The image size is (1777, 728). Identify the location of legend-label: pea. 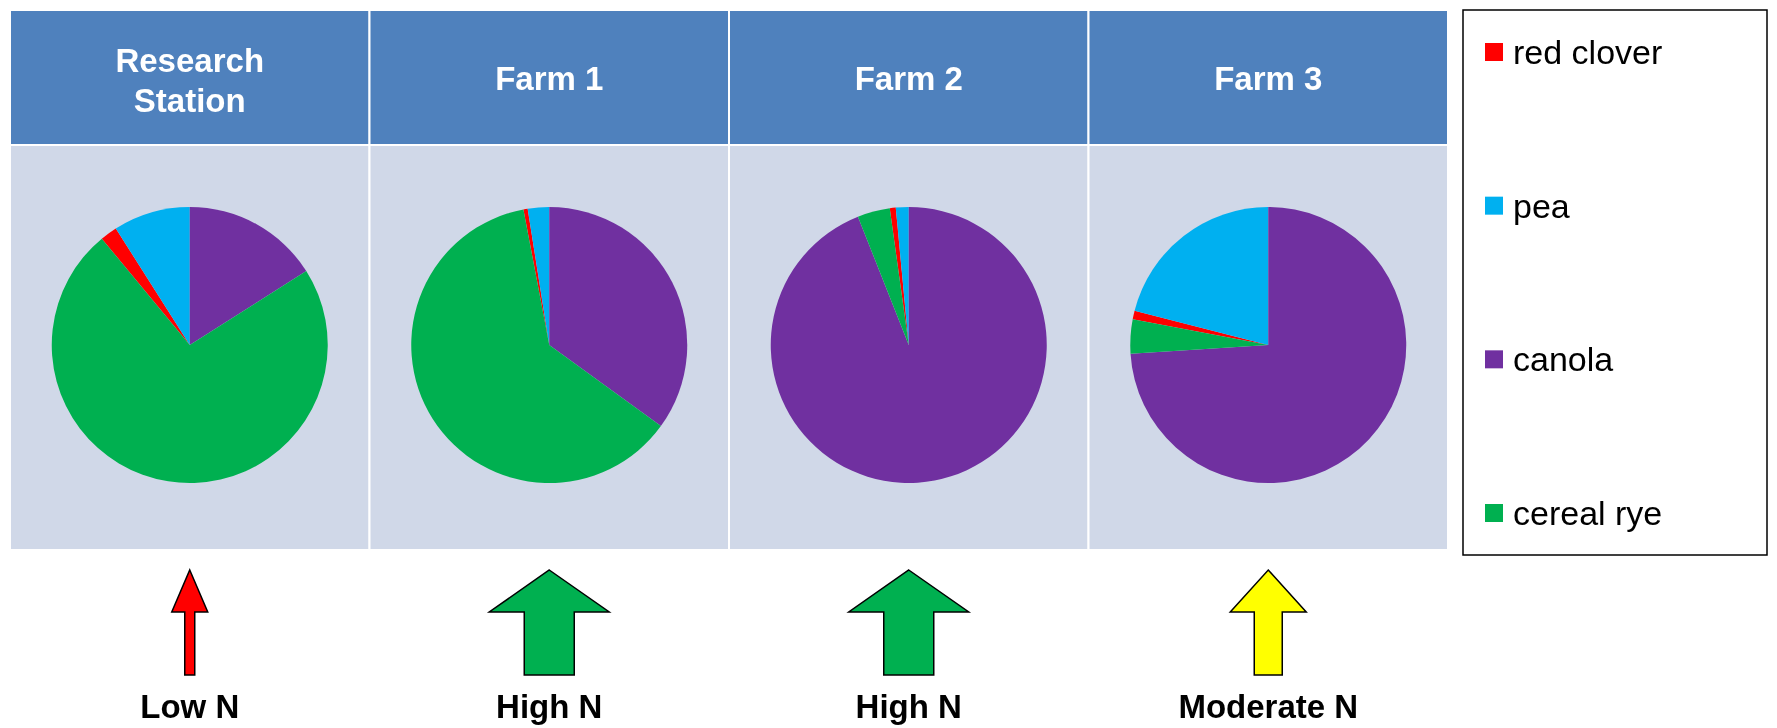
(1541, 205).